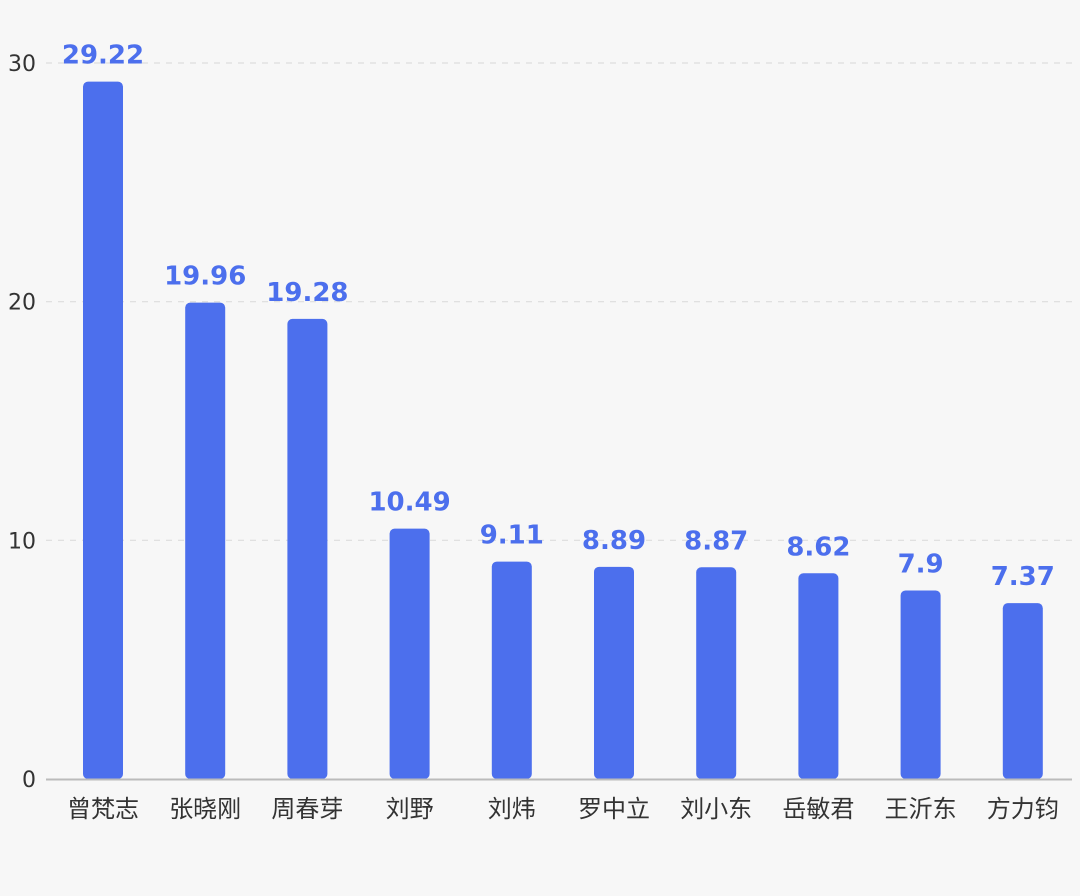 This screenshot has height=896, width=1080. Describe the element at coordinates (29, 780) in the screenshot. I see `y-tick-label: 0` at that location.